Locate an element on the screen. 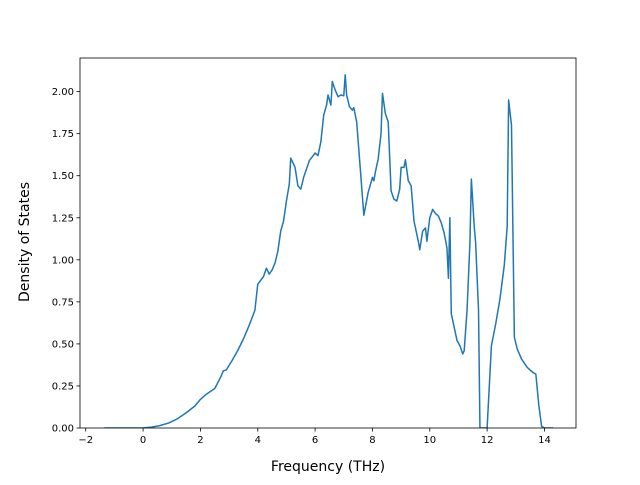  y-tick-label: 2.00 is located at coordinates (63, 92).